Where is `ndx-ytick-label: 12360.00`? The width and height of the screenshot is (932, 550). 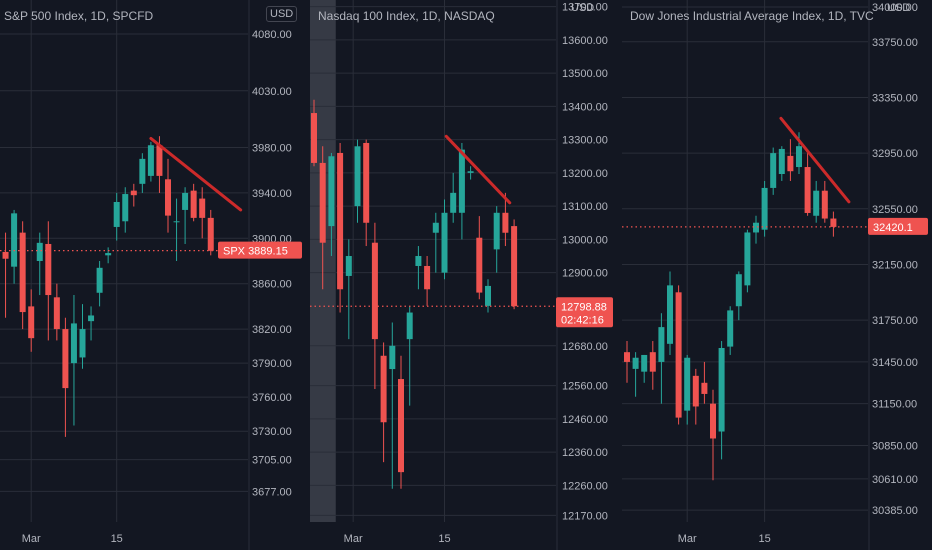 ndx-ytick-label: 12360.00 is located at coordinates (585, 453).